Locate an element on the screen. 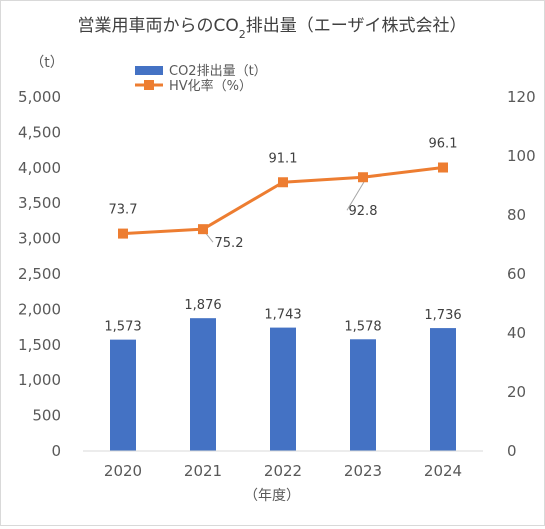 Image resolution: width=545 pixels, height=529 pixels. right-tick-label: 80 is located at coordinates (516, 215).